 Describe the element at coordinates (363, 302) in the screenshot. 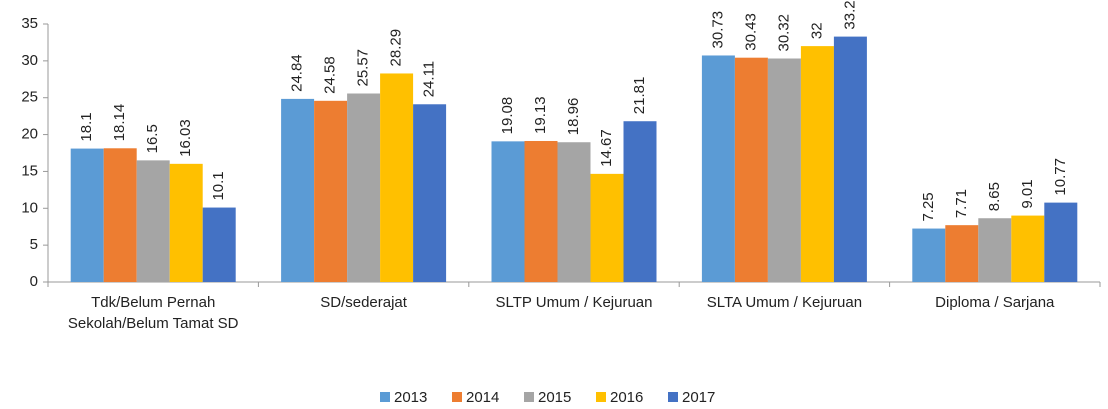

I see `x-tick-label: SD/sederajat` at that location.